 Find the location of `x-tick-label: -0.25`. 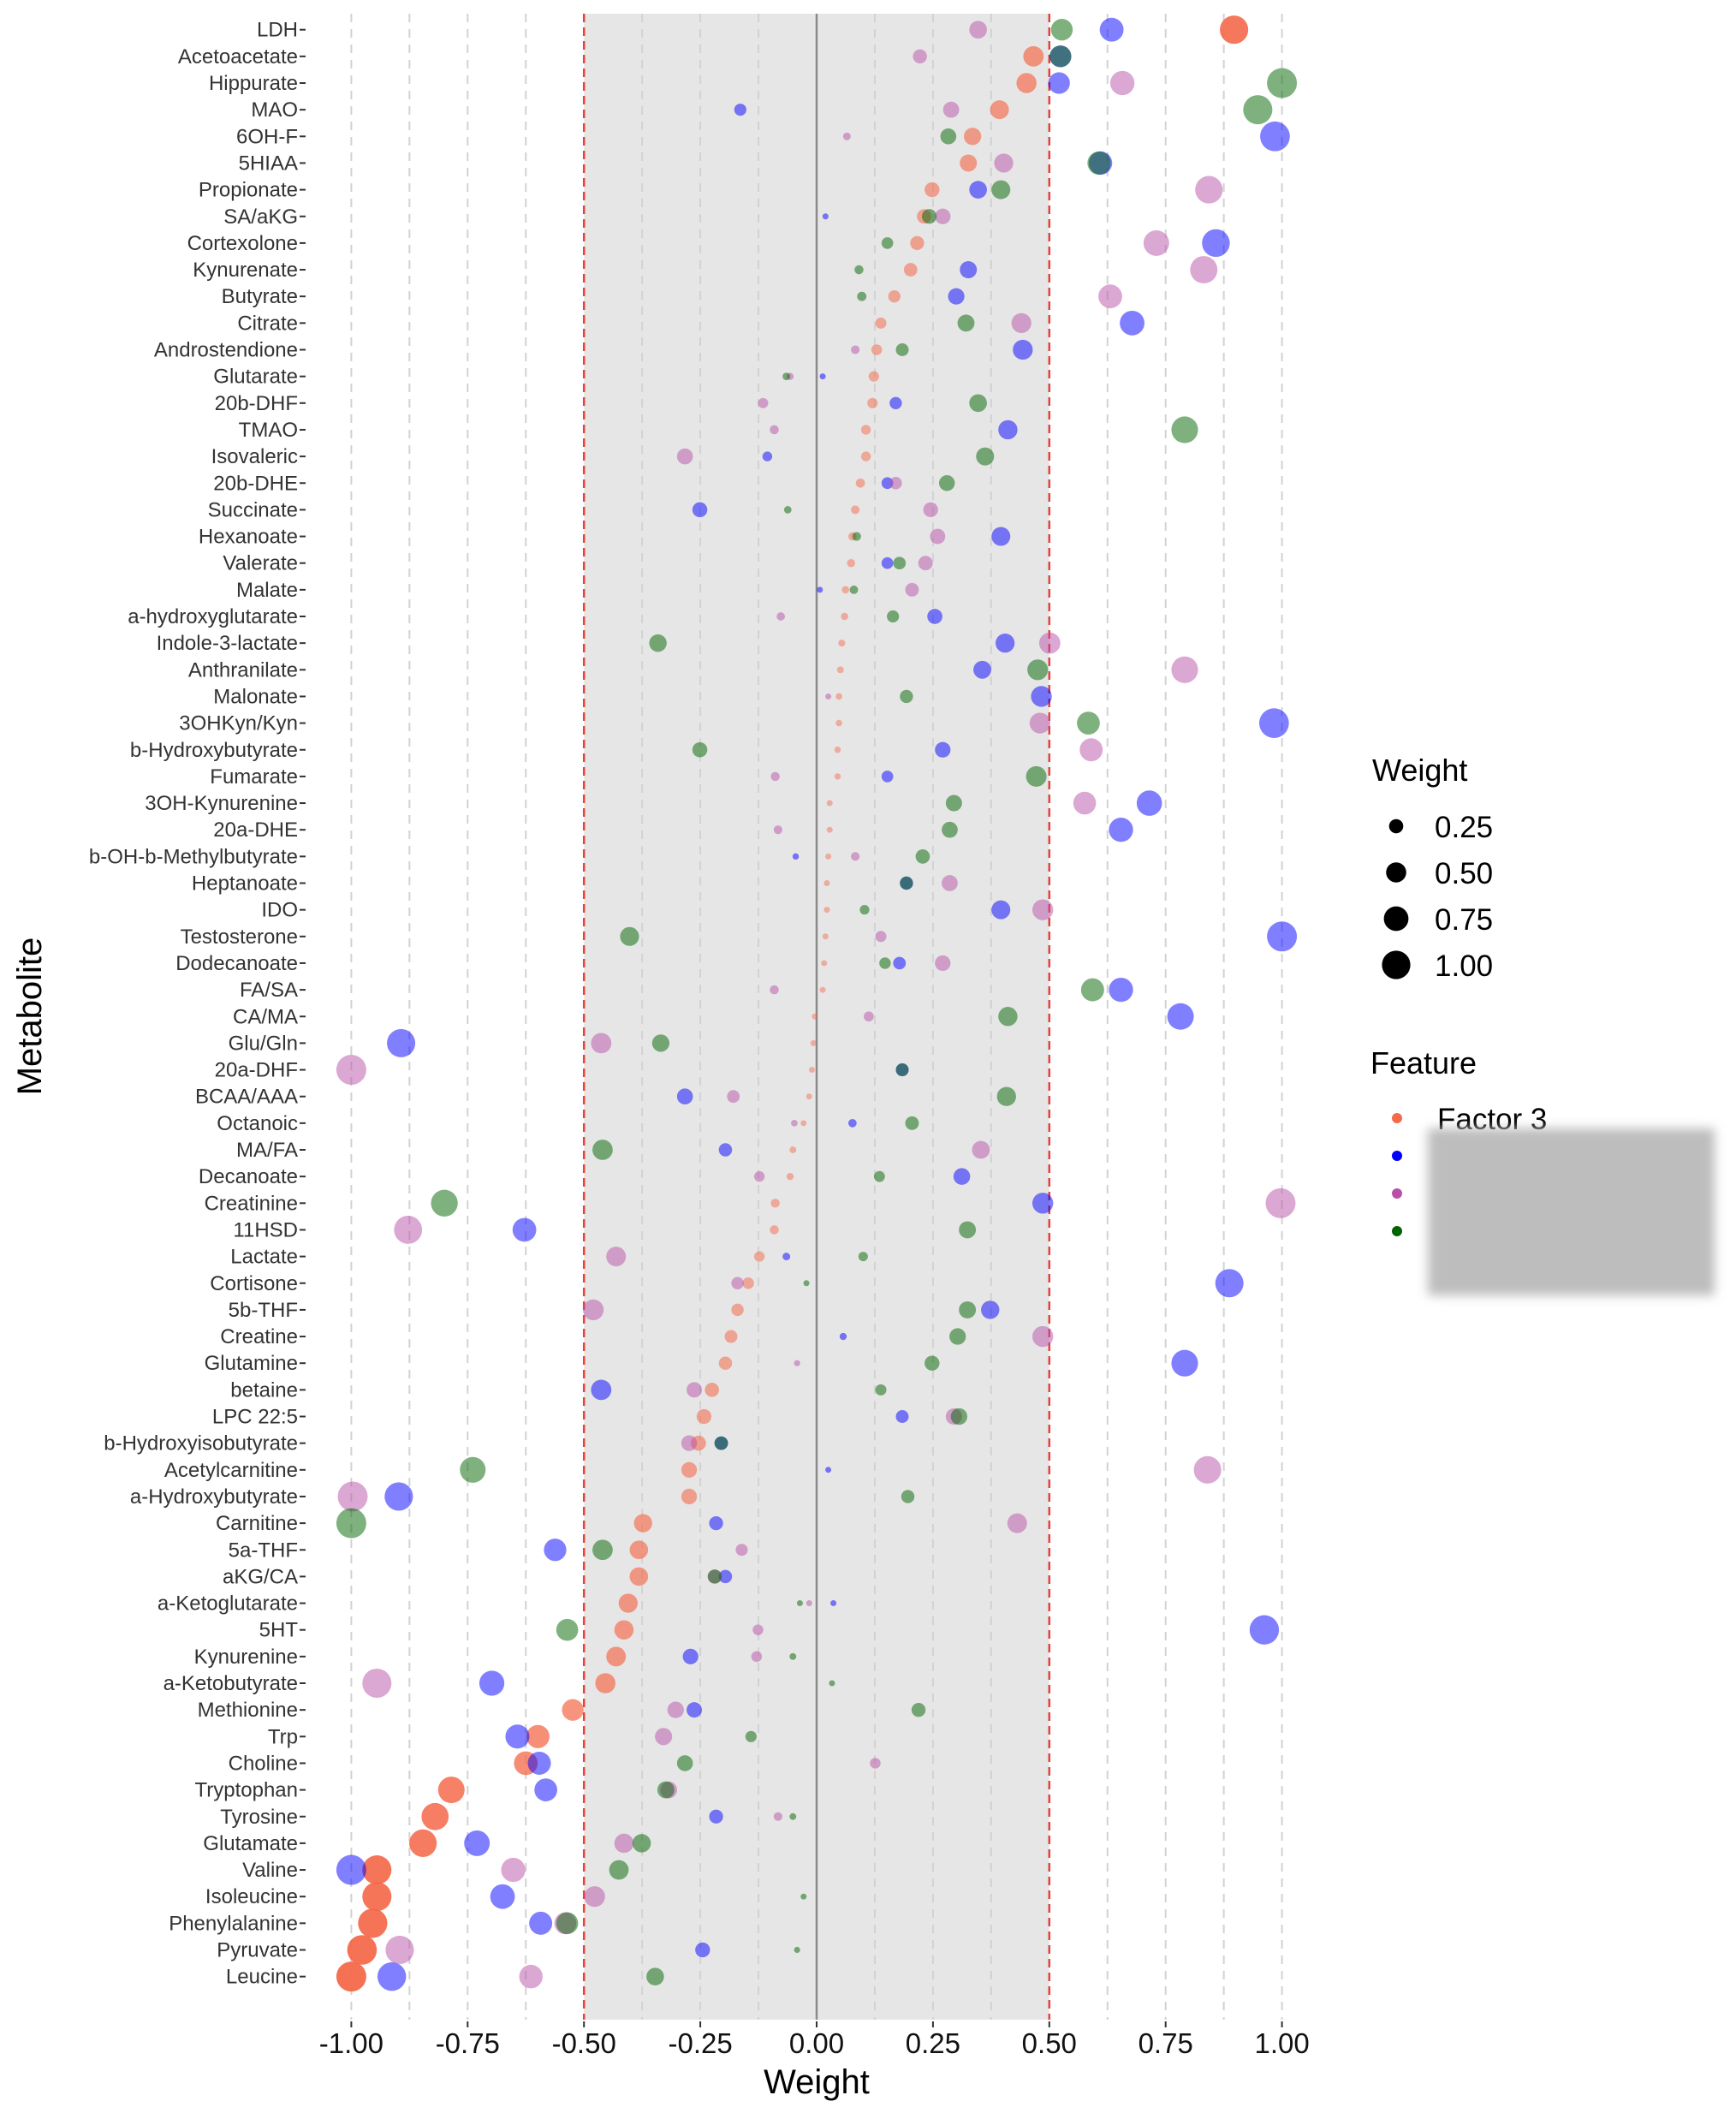

x-tick-label: -0.25 is located at coordinates (700, 2043).